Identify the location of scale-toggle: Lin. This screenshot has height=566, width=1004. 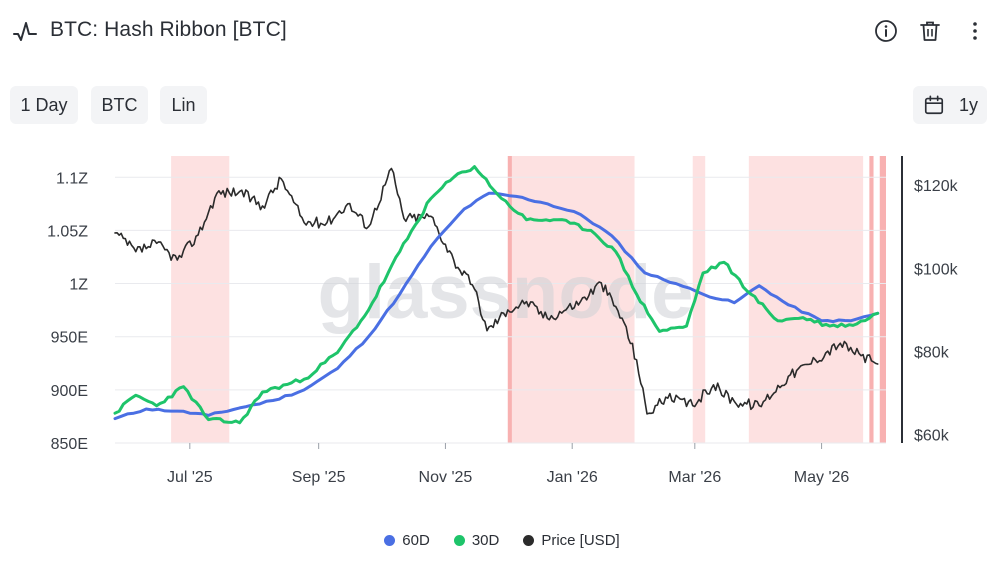
(183, 105).